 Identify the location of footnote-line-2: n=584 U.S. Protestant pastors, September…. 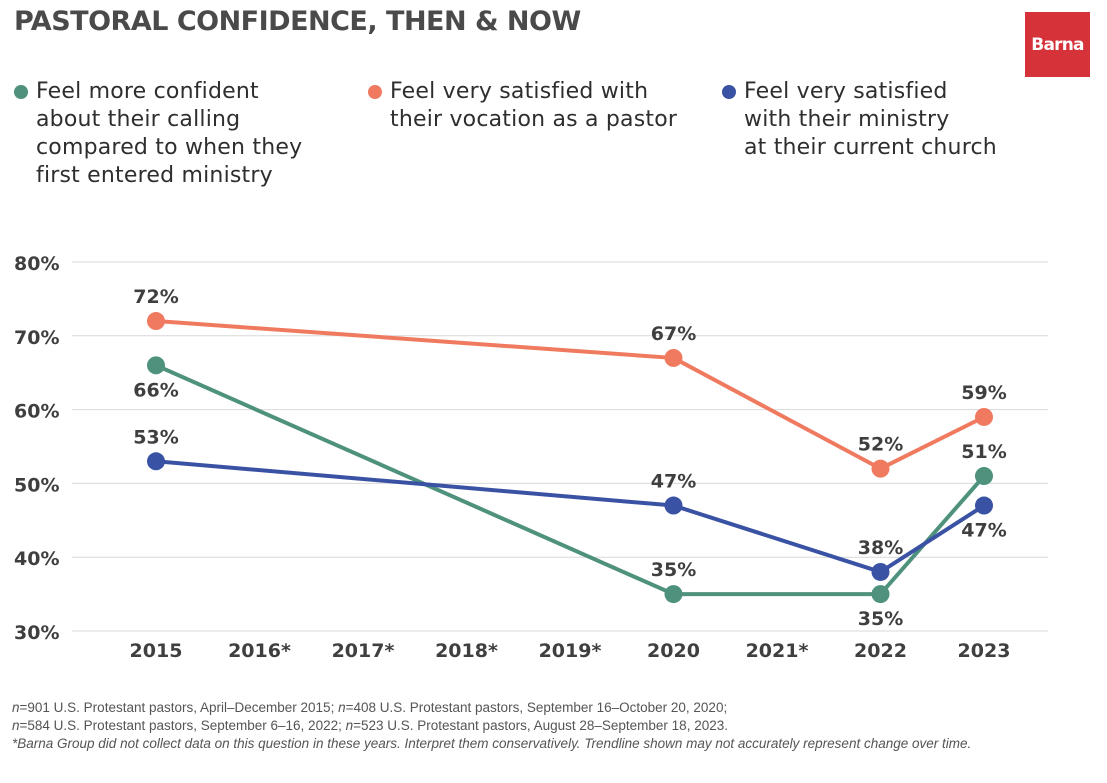
(370, 725).